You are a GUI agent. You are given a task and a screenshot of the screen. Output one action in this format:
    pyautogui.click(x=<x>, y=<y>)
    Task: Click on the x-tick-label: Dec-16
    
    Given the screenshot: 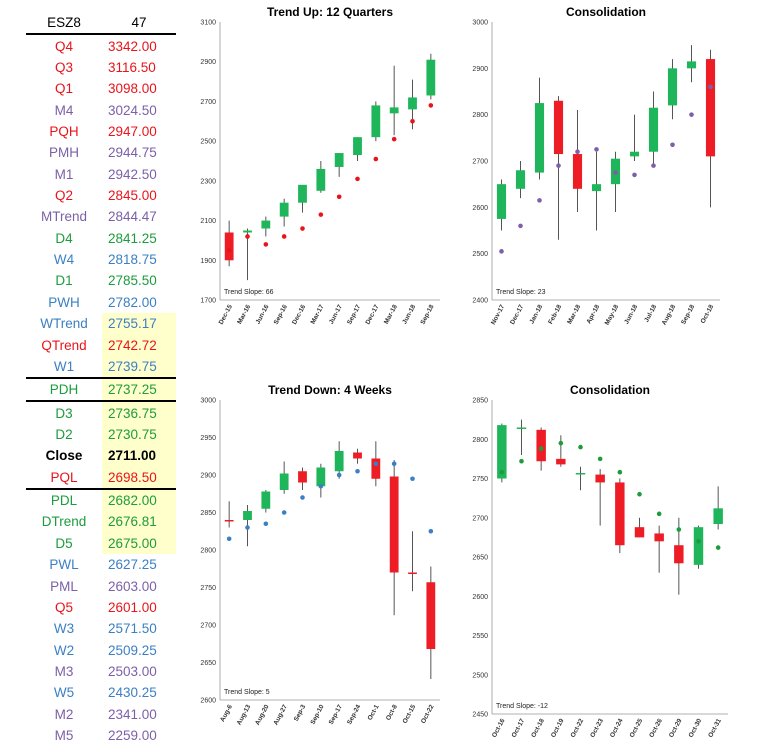 What is the action you would take?
    pyautogui.click(x=299, y=314)
    